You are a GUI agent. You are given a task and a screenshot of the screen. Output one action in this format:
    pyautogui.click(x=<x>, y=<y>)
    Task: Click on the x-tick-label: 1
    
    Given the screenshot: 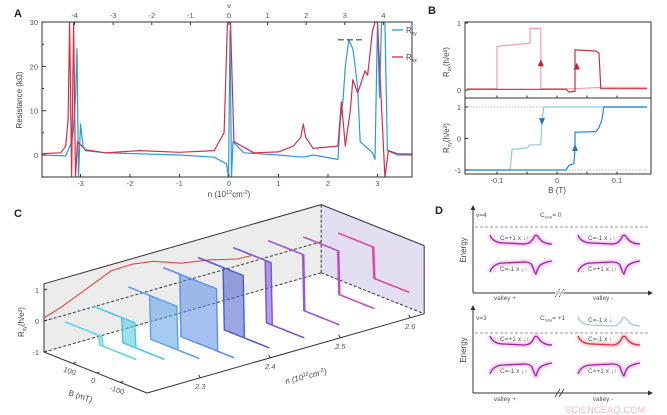 What is the action you would take?
    pyautogui.click(x=278, y=183)
    